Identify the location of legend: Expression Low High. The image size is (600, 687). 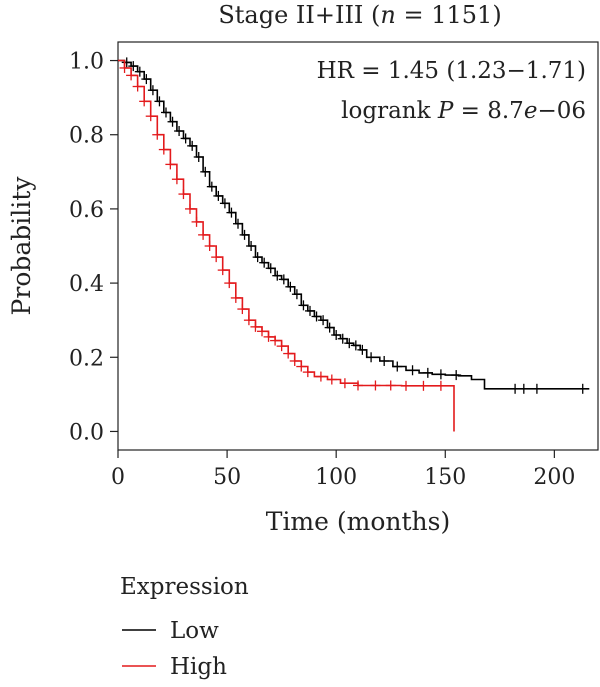
(184, 627).